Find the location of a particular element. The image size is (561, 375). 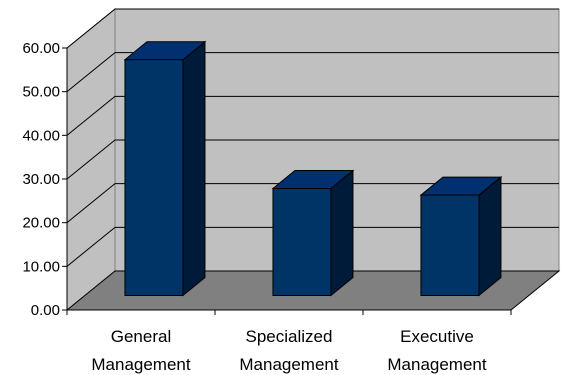

y-tick-label: 40.00 is located at coordinates (41, 135).